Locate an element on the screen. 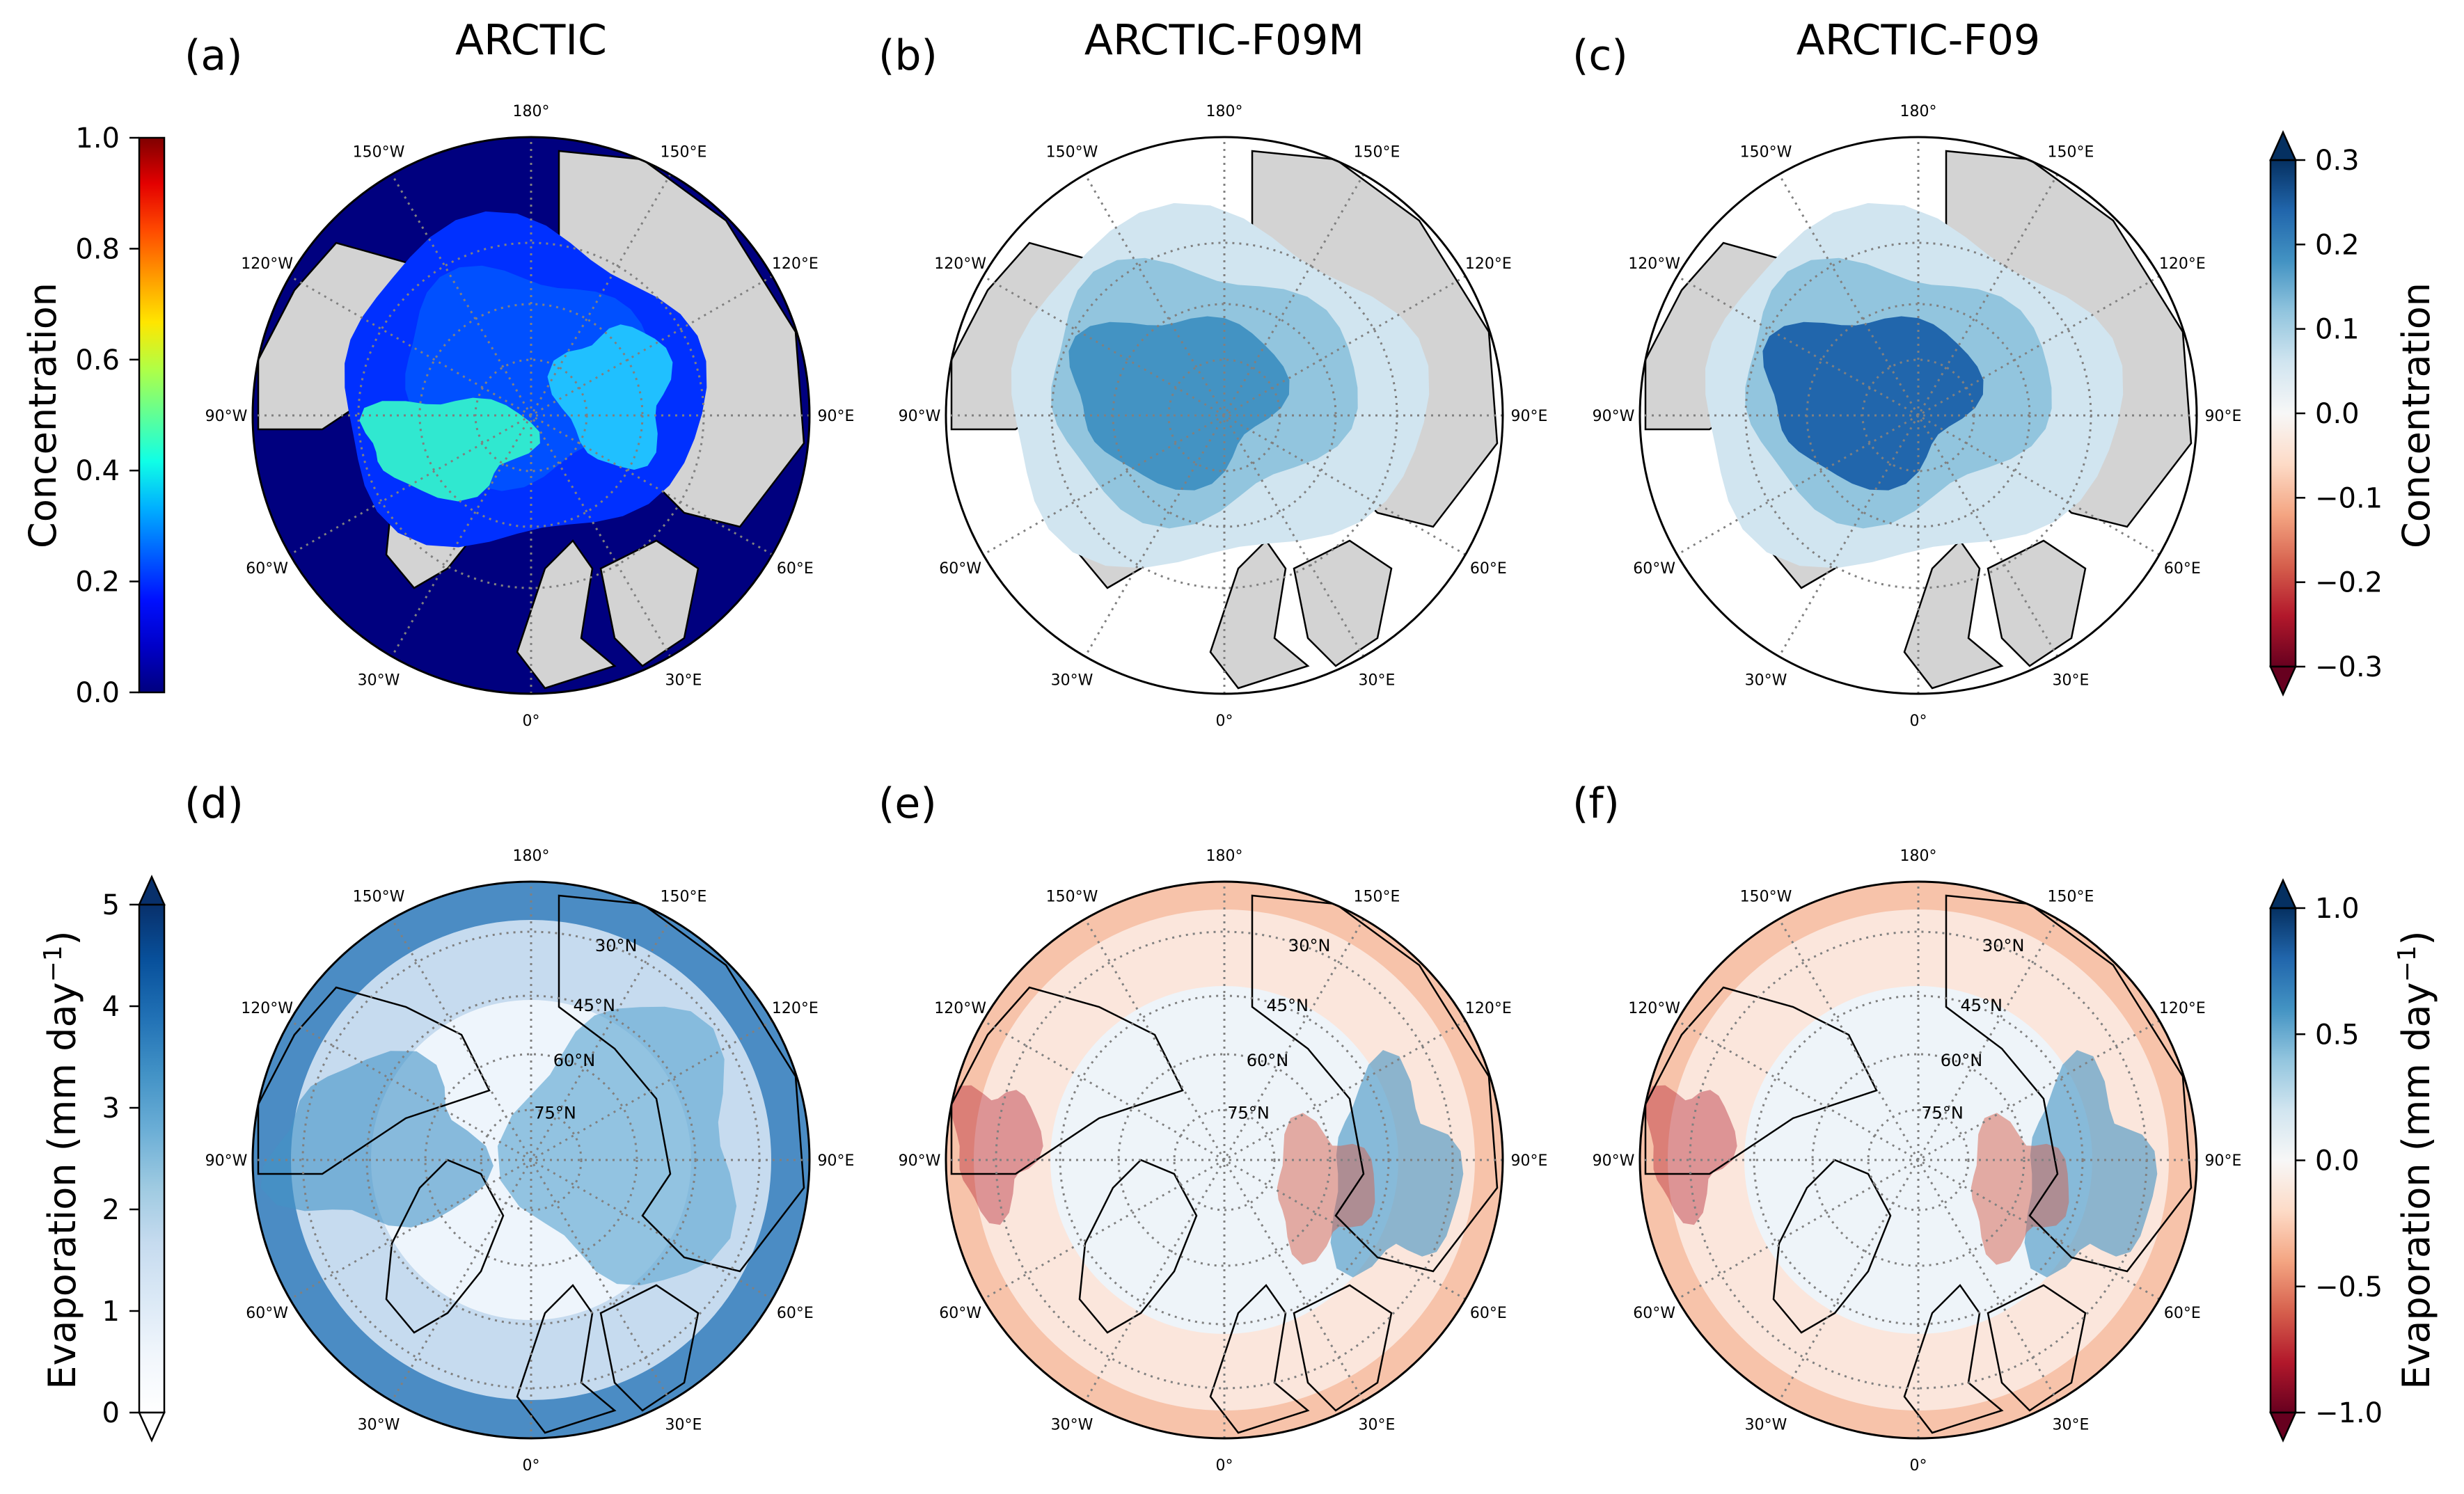 The image size is (2464, 1494). colorbar-tick: −0.3 is located at coordinates (2349, 667).